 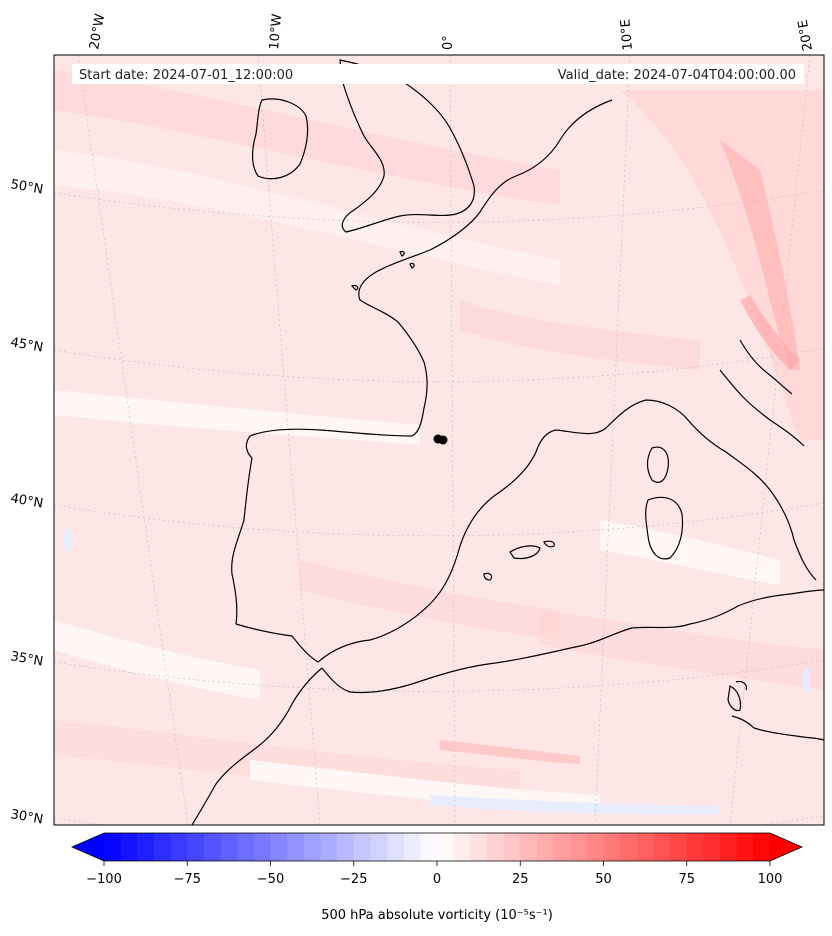 What do you see at coordinates (26, 817) in the screenshot?
I see `lat-label-30n: 30°N` at bounding box center [26, 817].